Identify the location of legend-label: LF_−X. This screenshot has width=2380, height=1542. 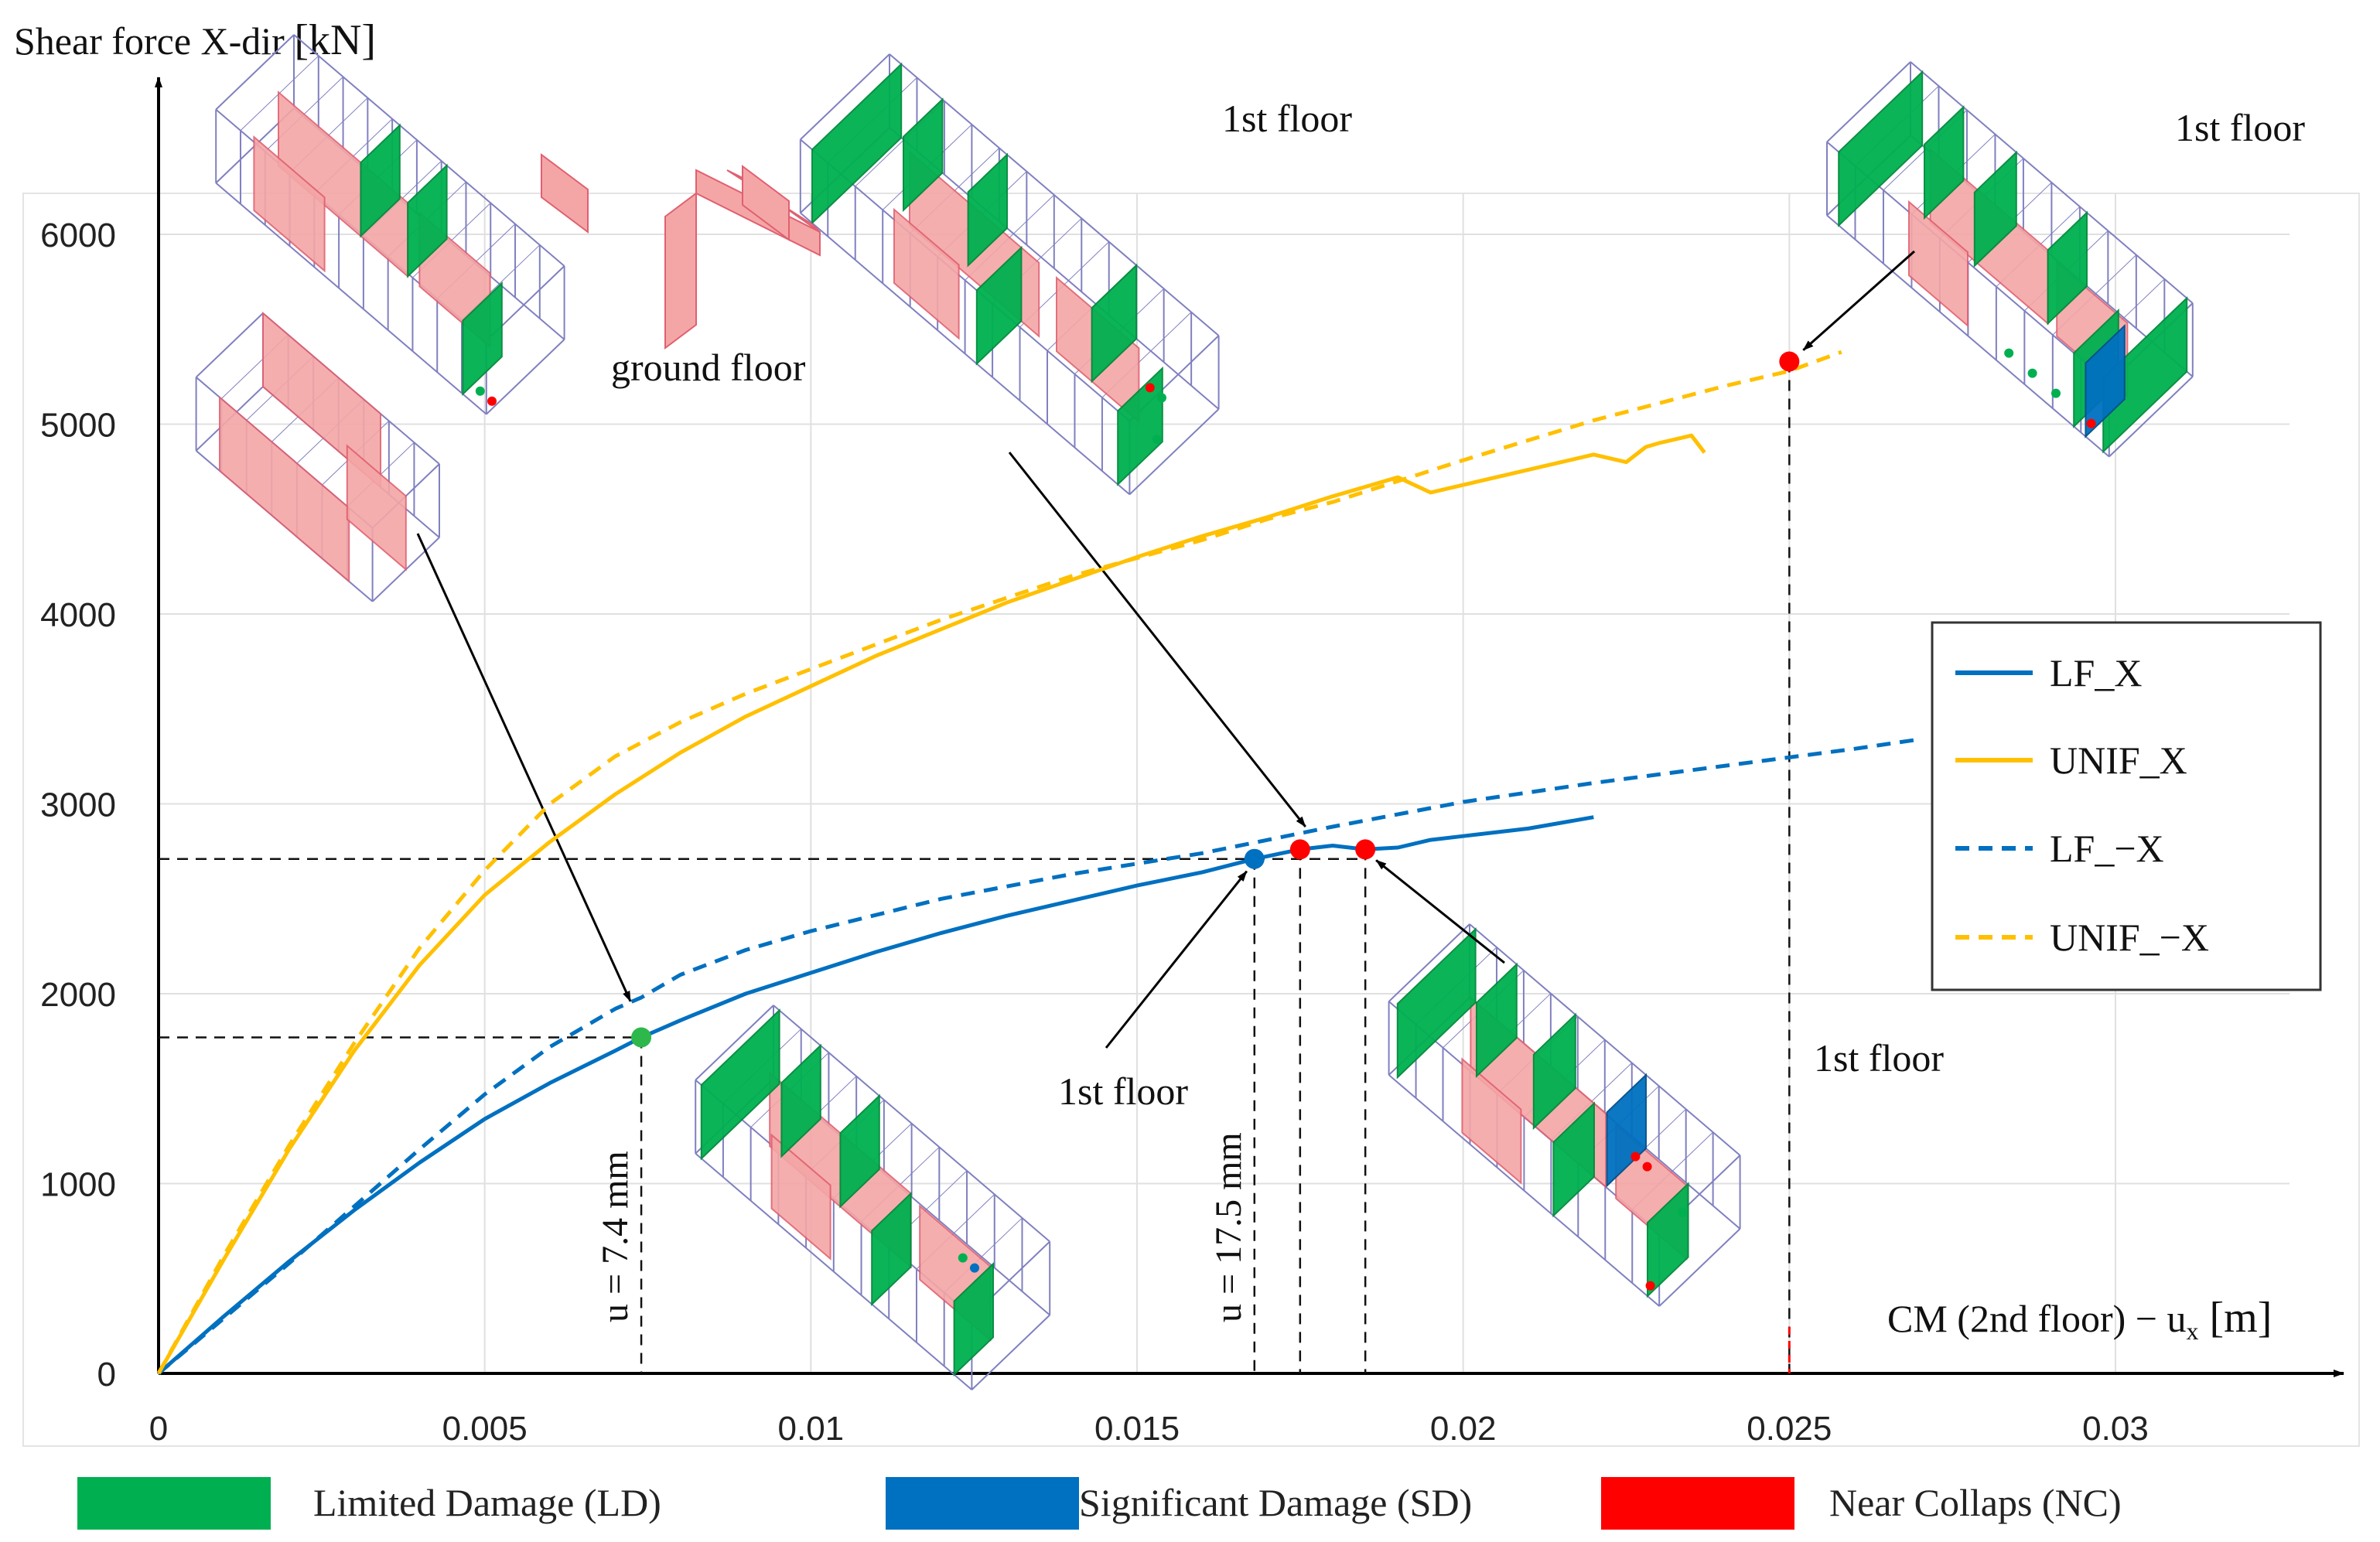
(2107, 848).